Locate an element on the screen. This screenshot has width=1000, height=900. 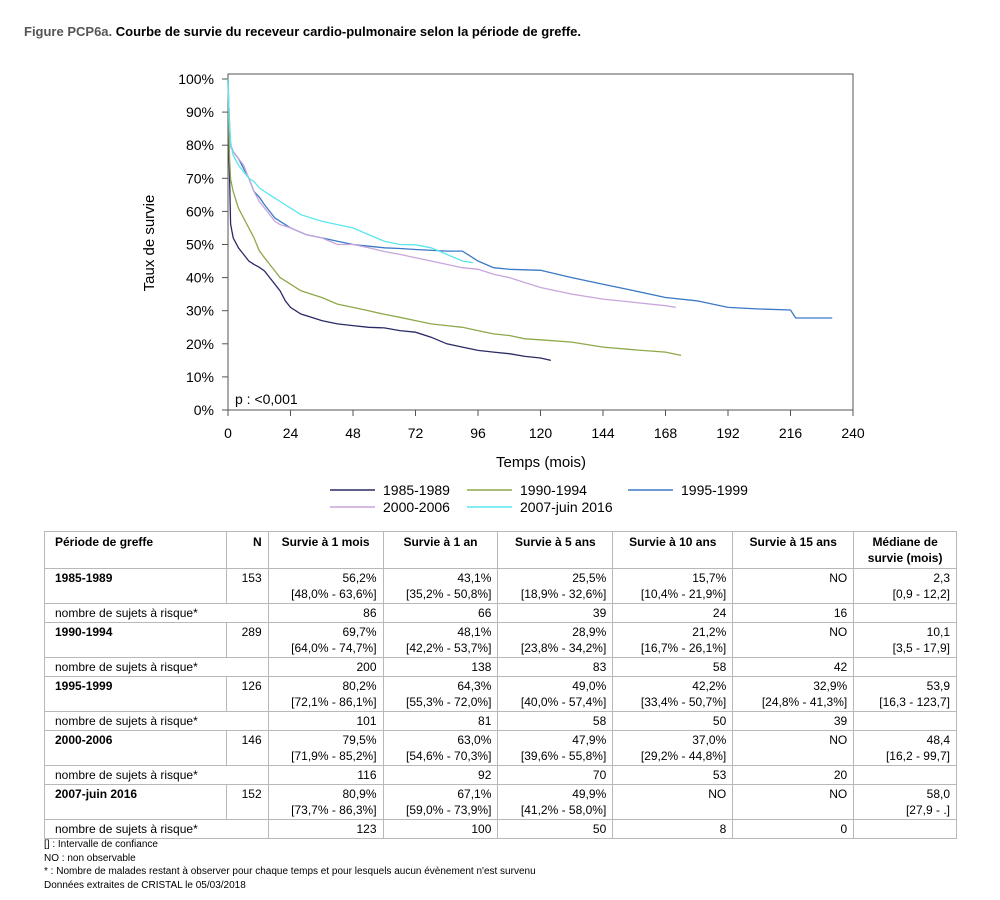
risk-value: 20 is located at coordinates (840, 775).